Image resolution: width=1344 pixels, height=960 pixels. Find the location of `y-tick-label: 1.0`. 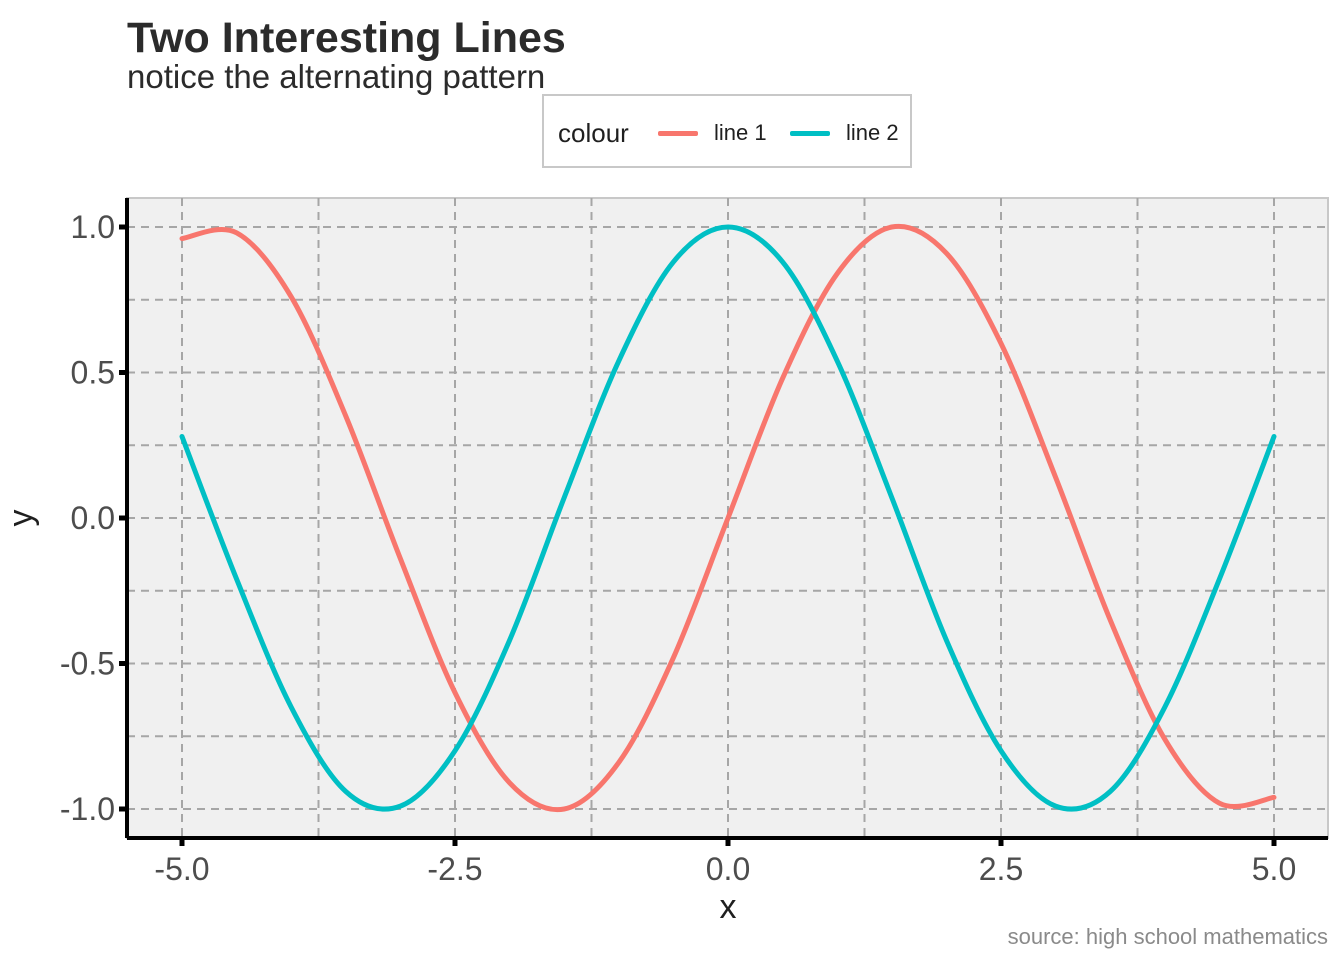

y-tick-label: 1.0 is located at coordinates (93, 227).